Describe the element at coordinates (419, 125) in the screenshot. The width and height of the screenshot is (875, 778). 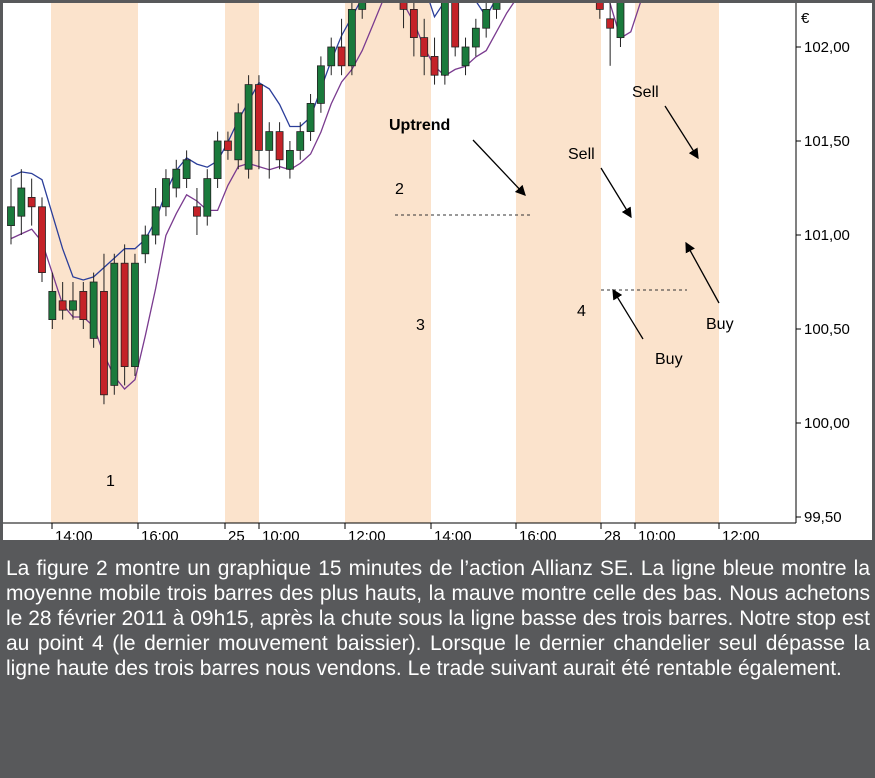
I see `uptrend-label: Uptrend` at that location.